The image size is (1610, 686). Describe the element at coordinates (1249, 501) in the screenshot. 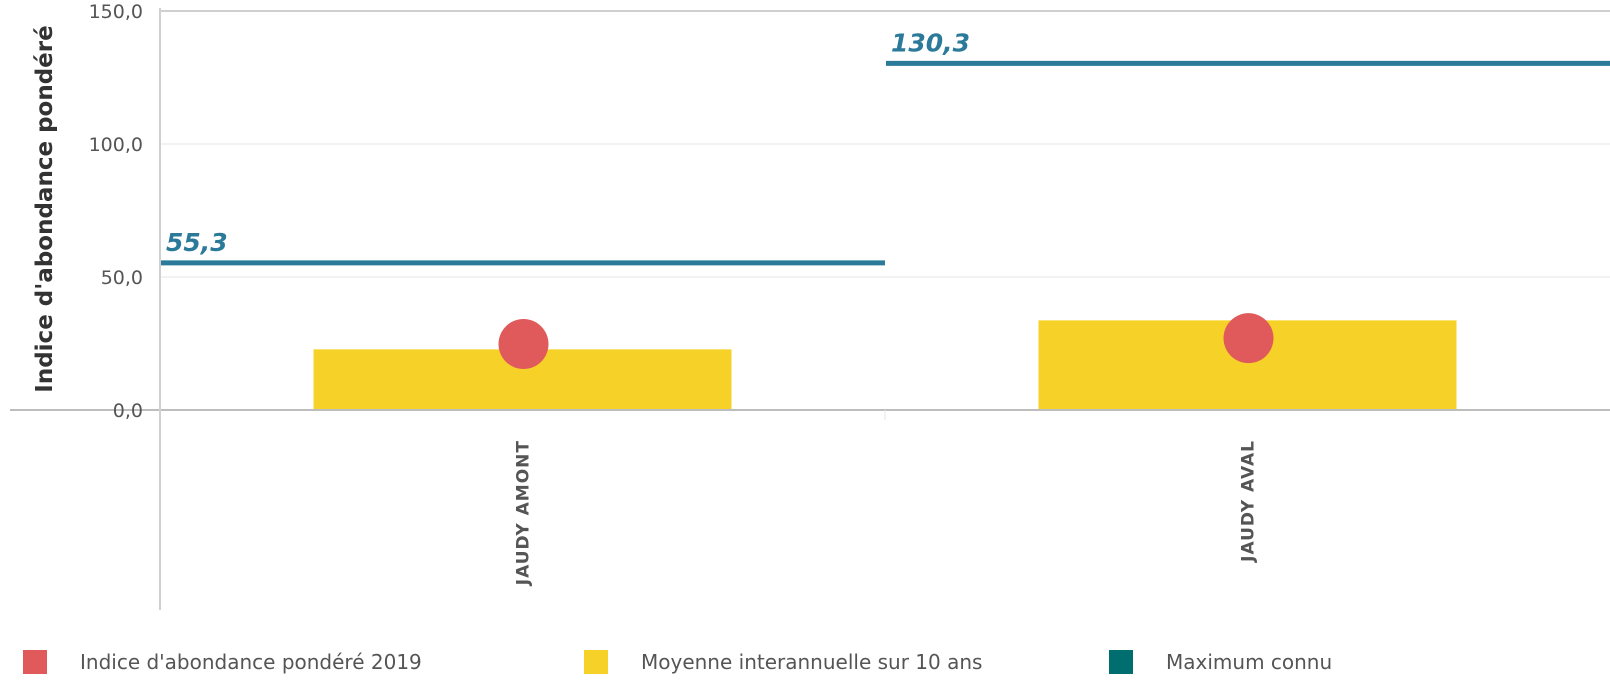

I see `category-label: JAUDY AVAL` at that location.